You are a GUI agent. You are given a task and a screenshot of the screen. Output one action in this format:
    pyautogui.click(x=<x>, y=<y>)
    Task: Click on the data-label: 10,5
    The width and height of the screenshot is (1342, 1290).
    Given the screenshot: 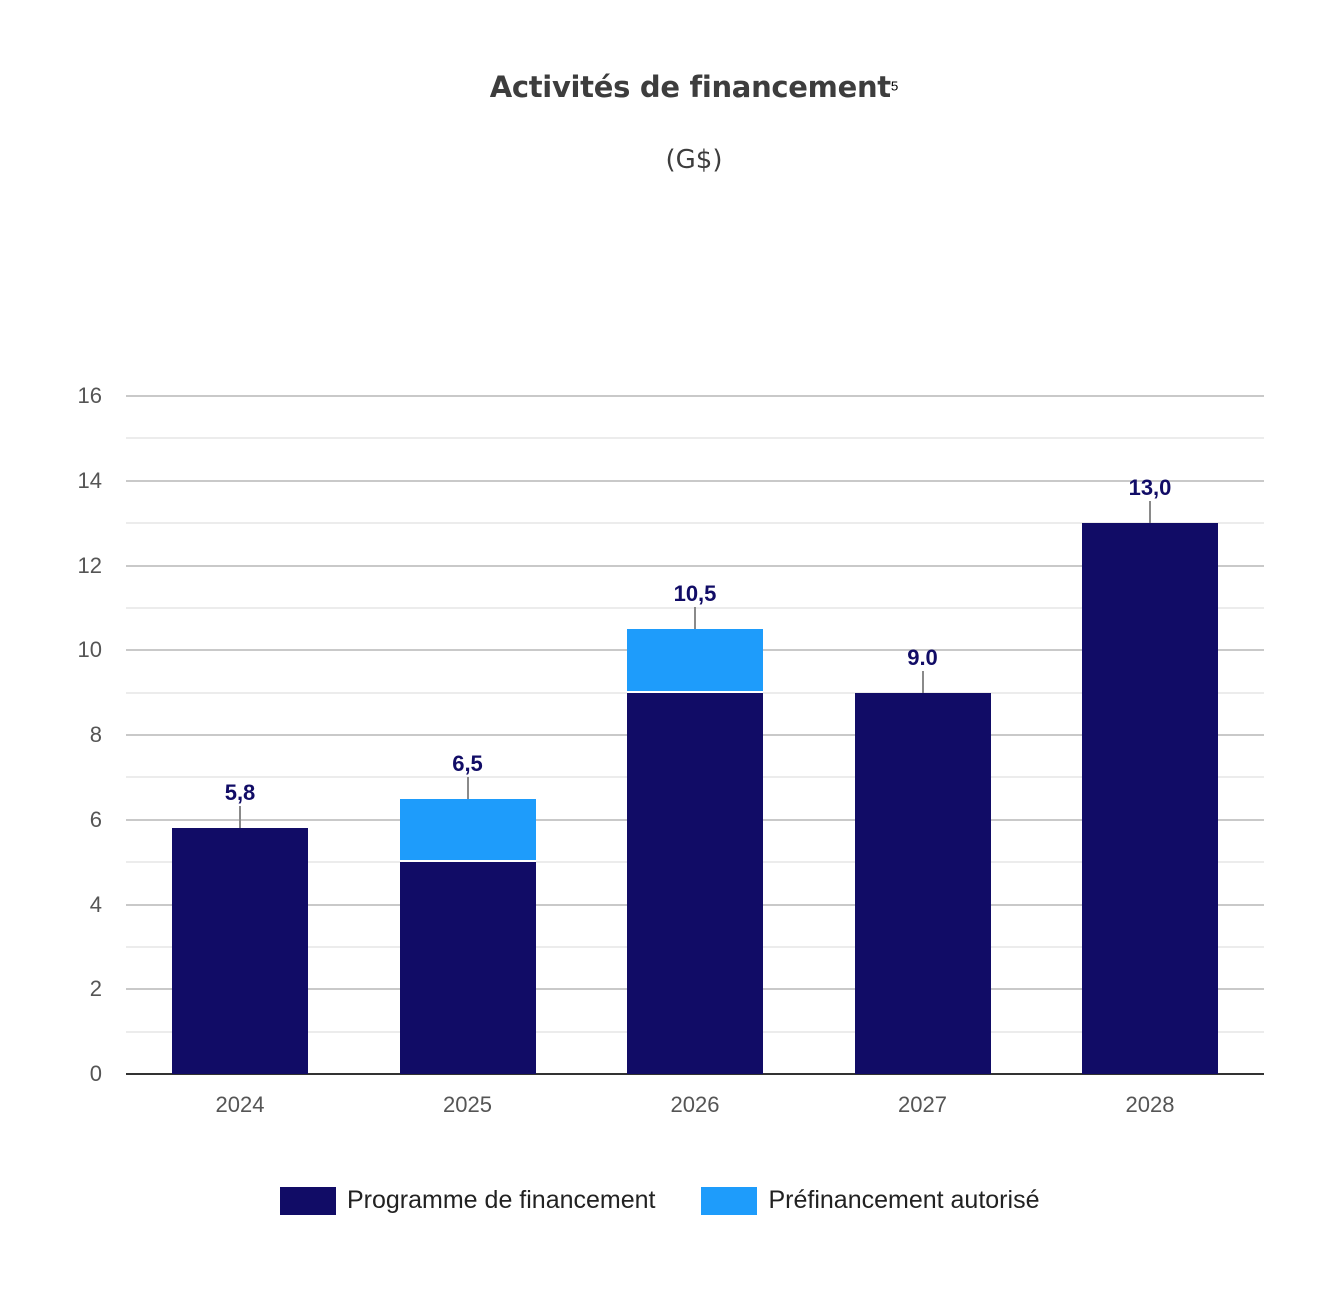 What is the action you would take?
    pyautogui.click(x=695, y=594)
    